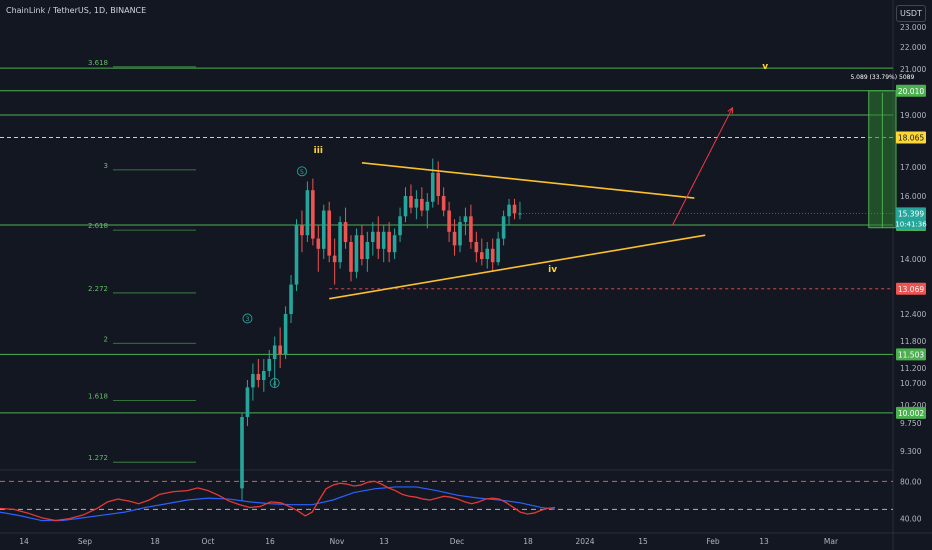 The height and width of the screenshot is (550, 932). I want to click on level-price-badge: 18.065, so click(911, 137).